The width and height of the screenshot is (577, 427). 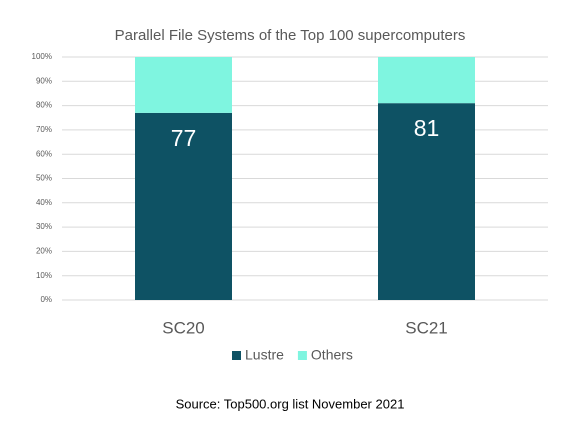 What do you see at coordinates (332, 355) in the screenshot?
I see `legend-label: Others` at bounding box center [332, 355].